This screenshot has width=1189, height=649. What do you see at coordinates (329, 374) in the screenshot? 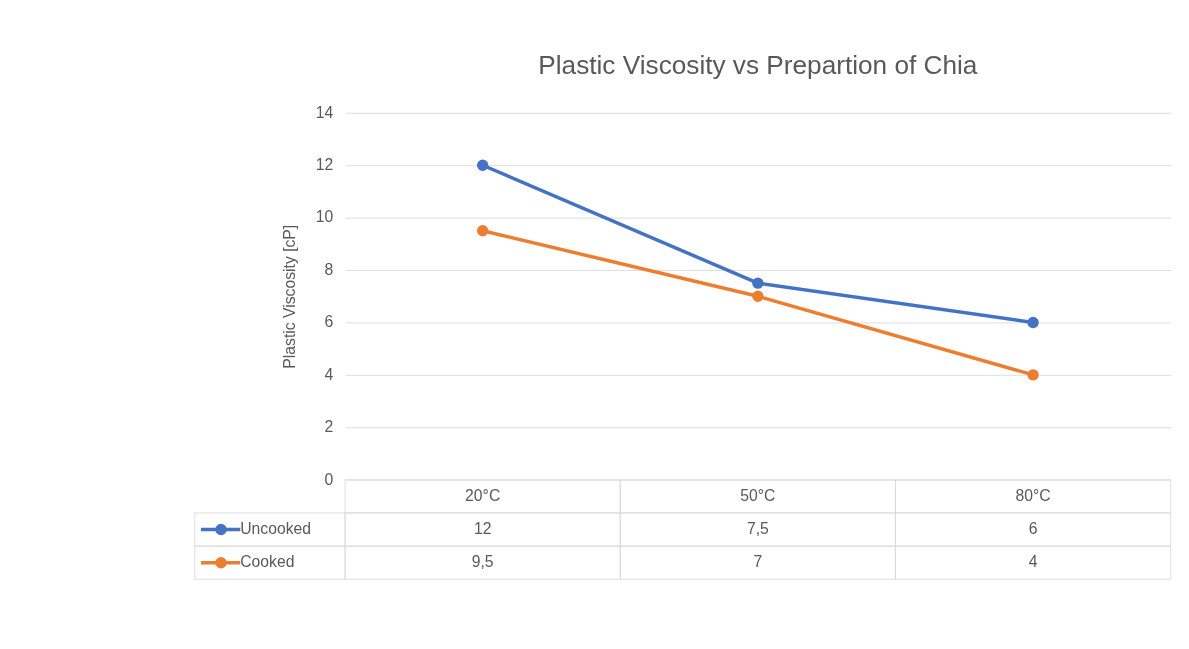
I see `y-tick-label: 4` at bounding box center [329, 374].